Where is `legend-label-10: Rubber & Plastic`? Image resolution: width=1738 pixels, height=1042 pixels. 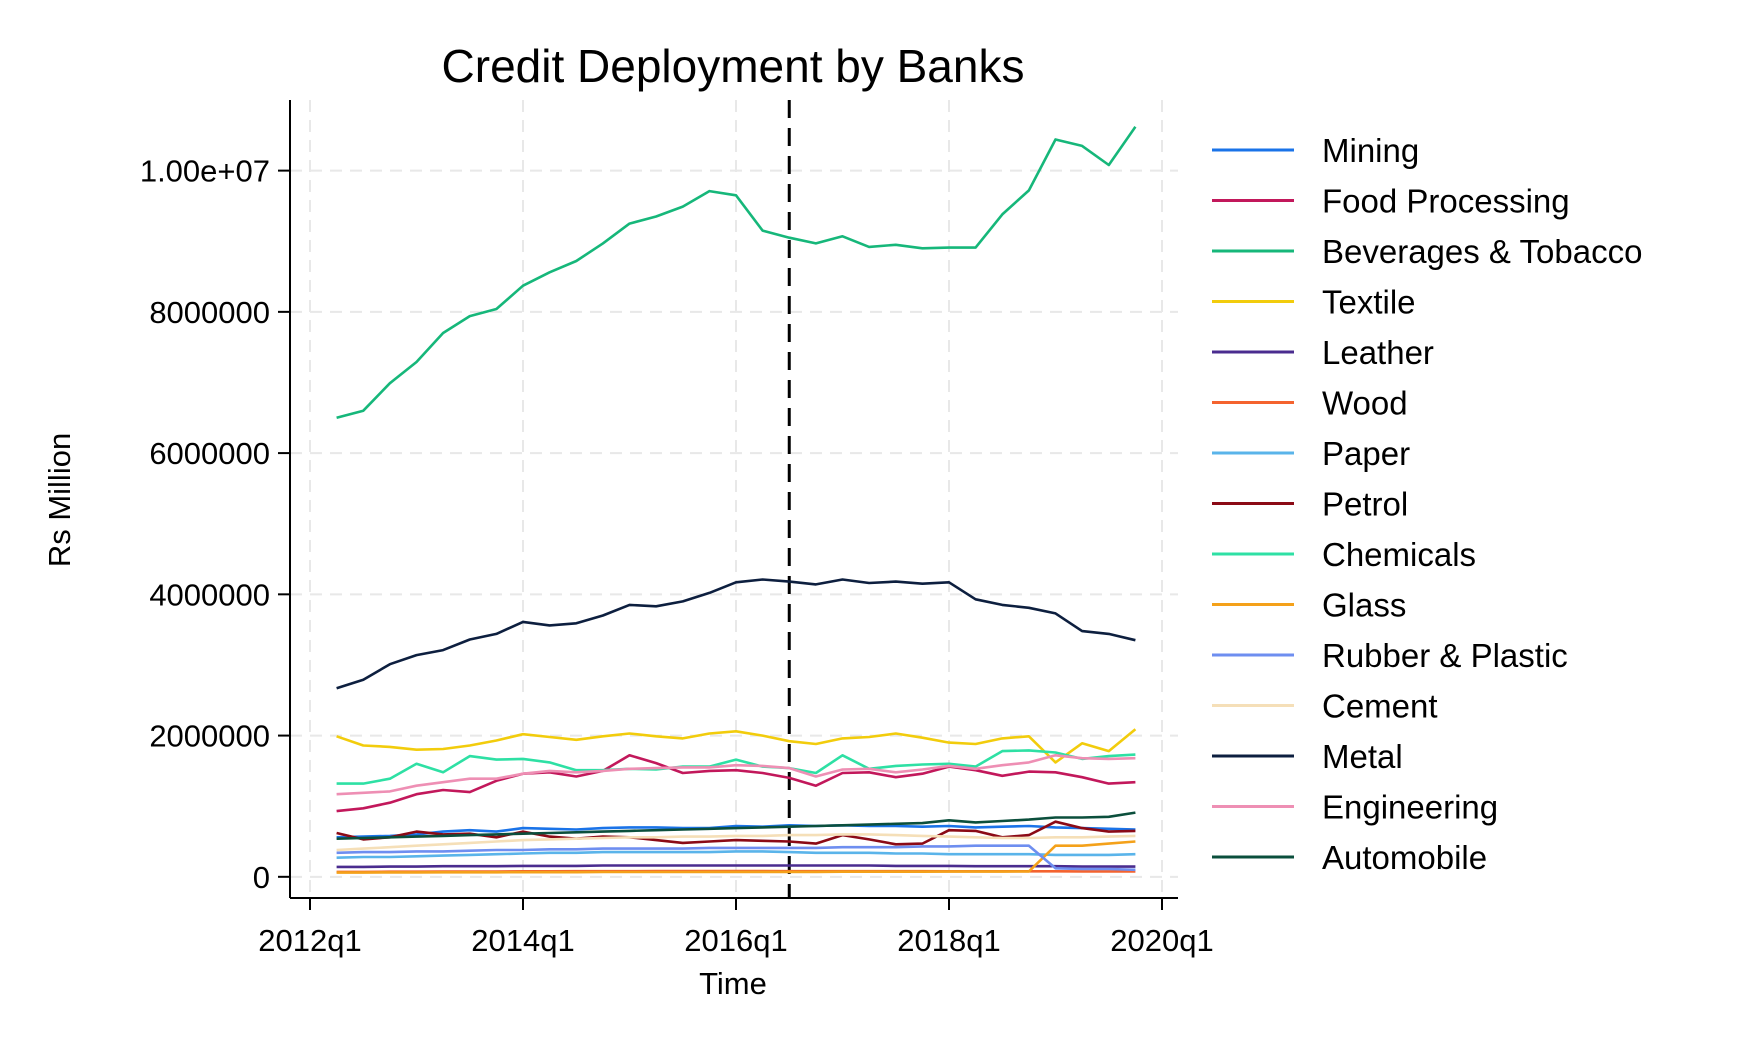
legend-label-10: Rubber & Plastic is located at coordinates (1445, 655).